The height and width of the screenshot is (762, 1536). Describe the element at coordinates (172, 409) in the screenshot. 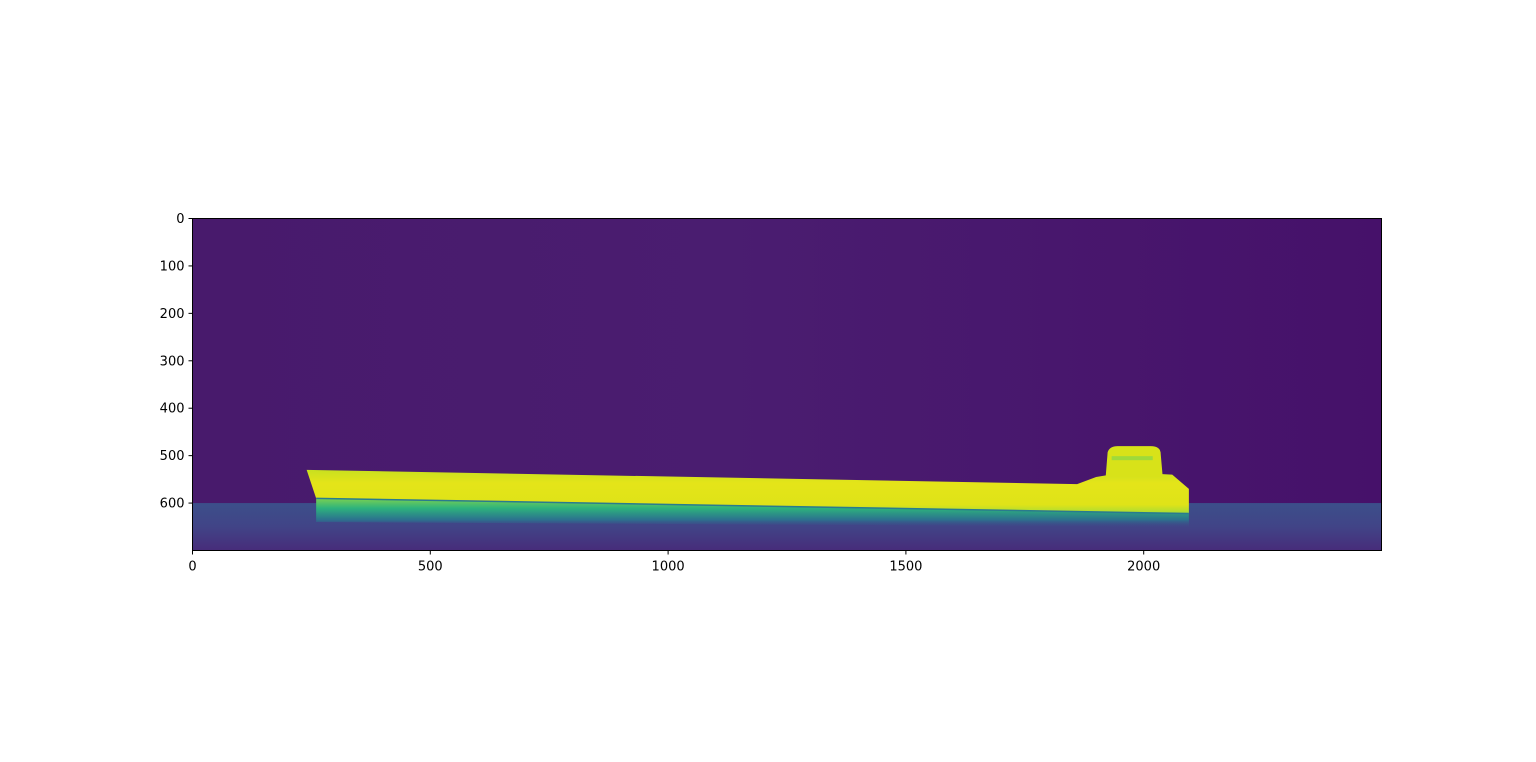

I see `y-tick-label: 400` at that location.